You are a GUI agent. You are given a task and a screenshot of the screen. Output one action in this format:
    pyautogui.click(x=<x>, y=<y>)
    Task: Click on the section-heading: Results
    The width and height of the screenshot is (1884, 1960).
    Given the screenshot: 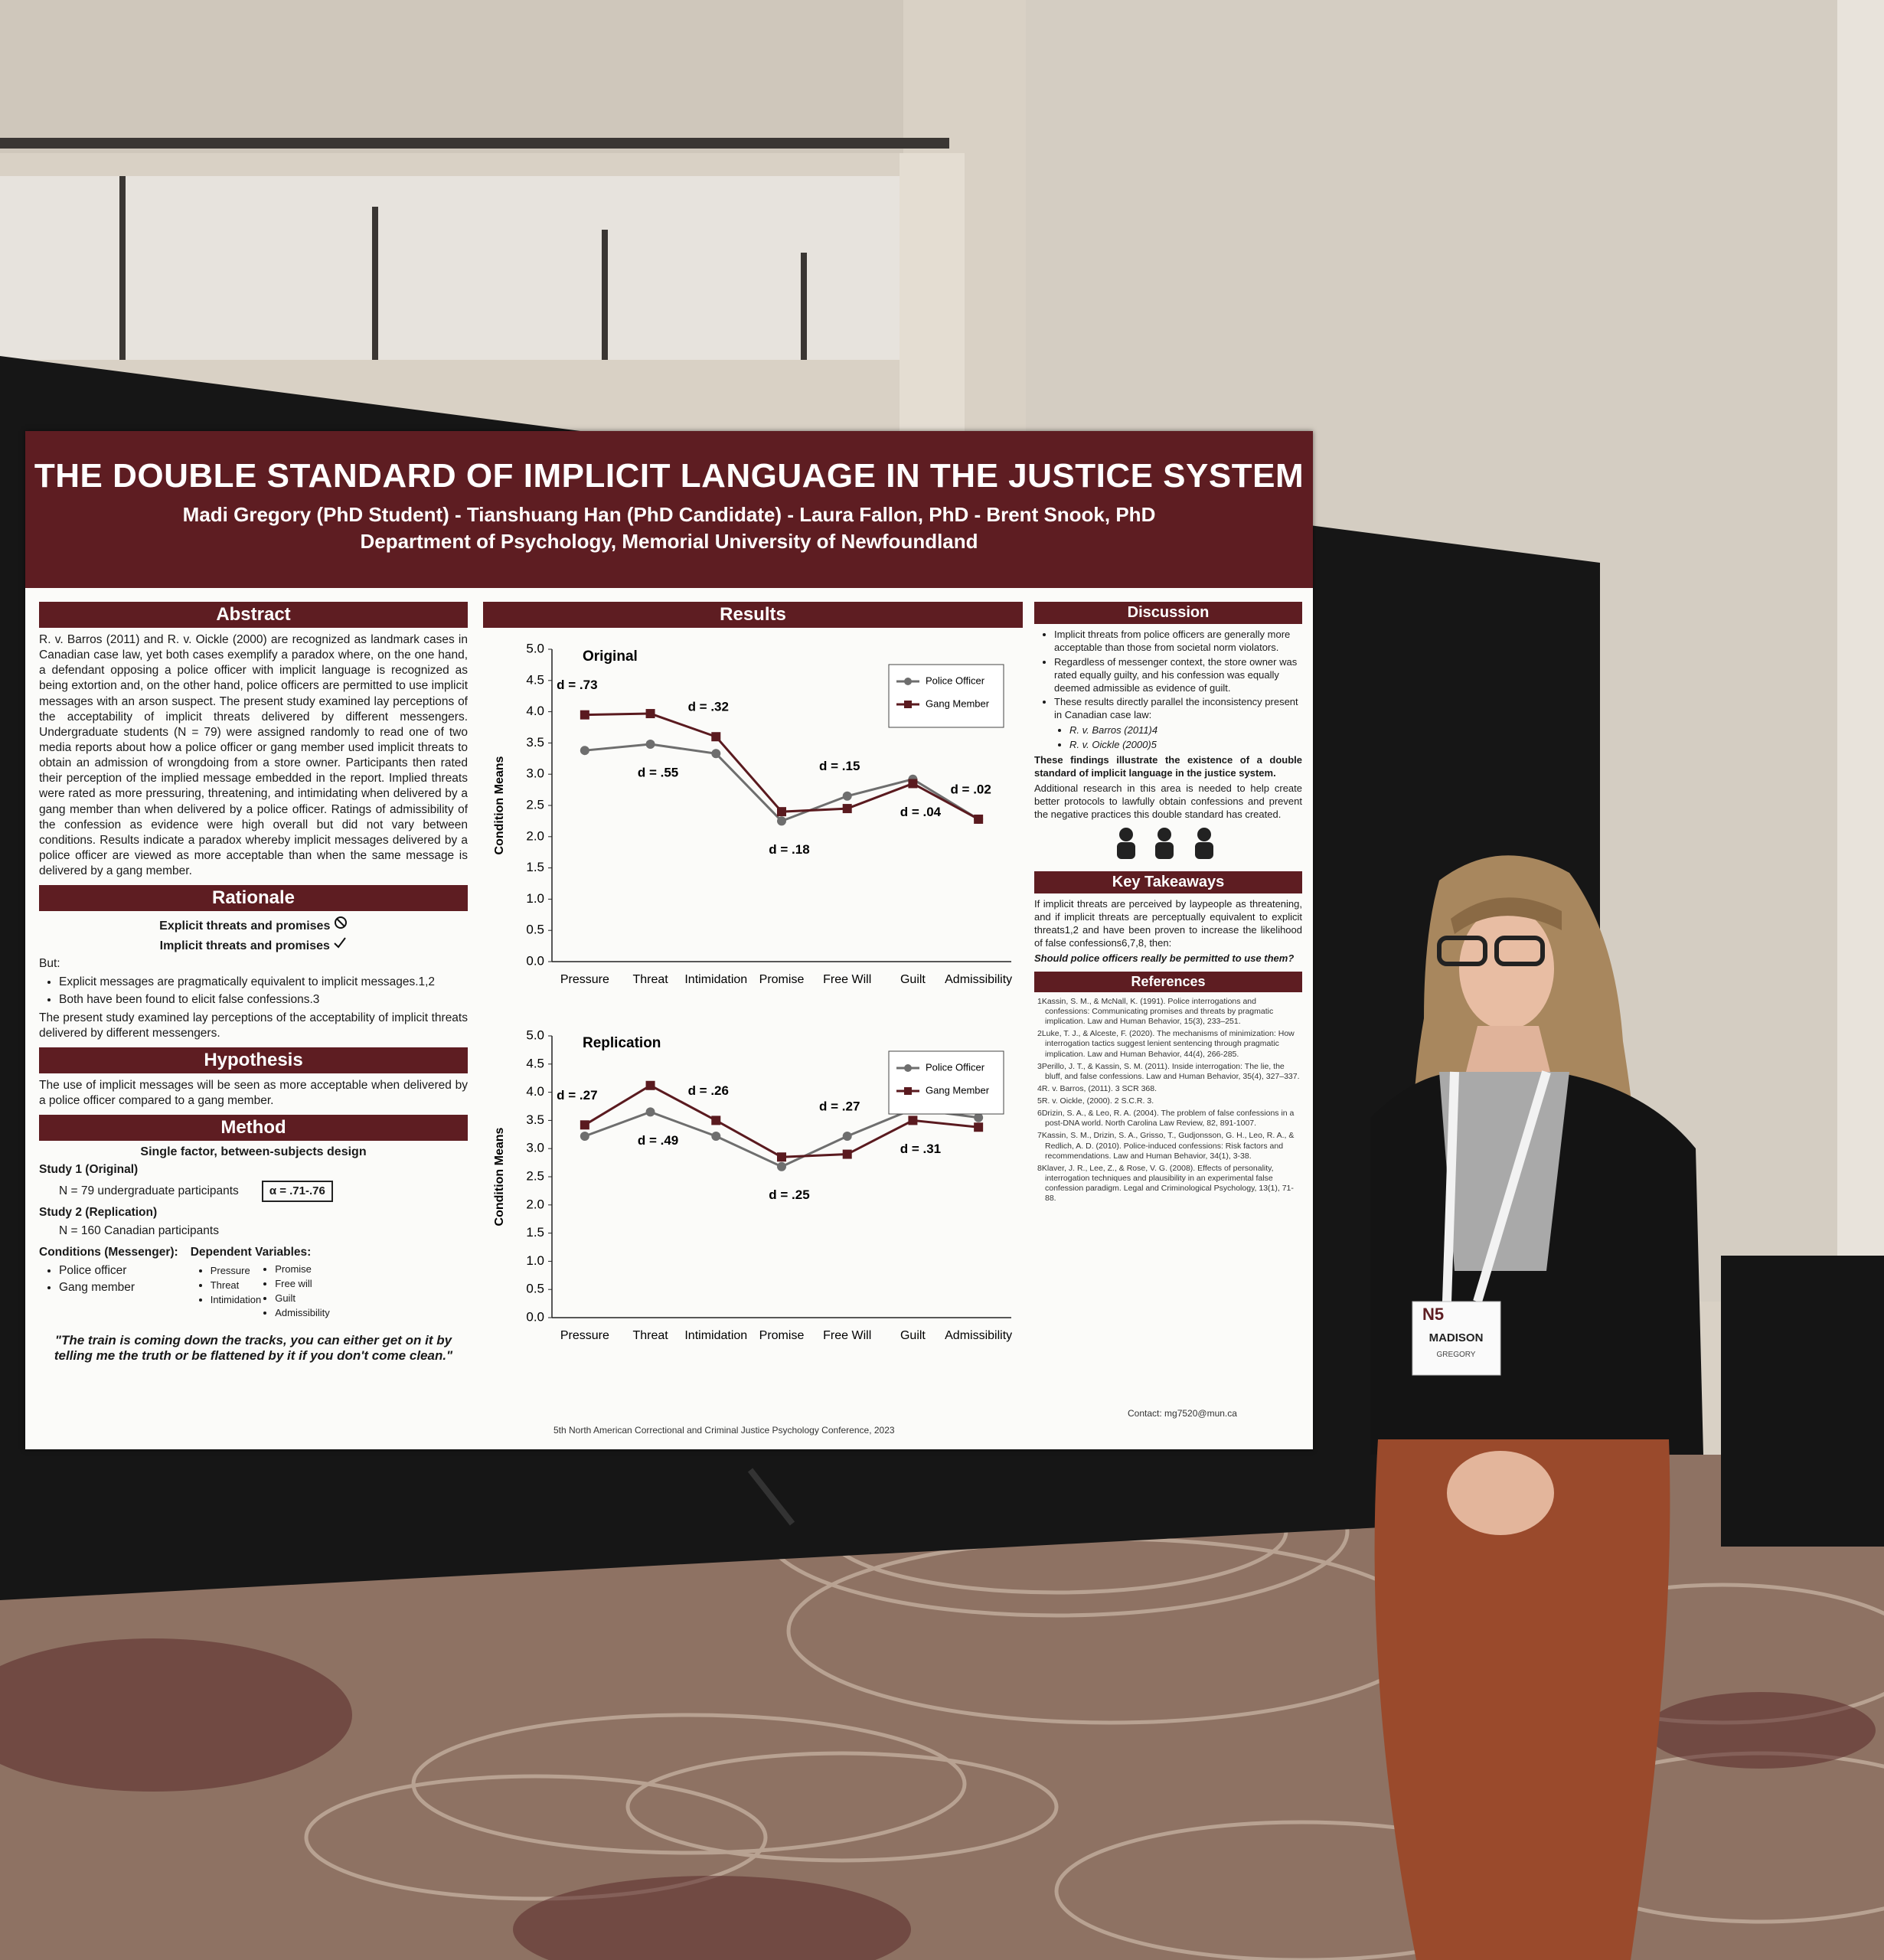 What is the action you would take?
    pyautogui.click(x=753, y=615)
    